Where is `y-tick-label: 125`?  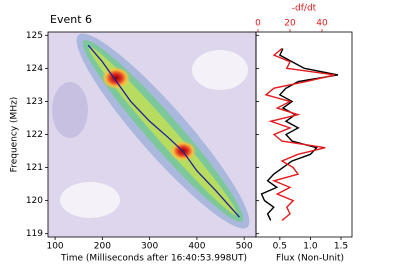
y-tick-label: 125 is located at coordinates (34, 36).